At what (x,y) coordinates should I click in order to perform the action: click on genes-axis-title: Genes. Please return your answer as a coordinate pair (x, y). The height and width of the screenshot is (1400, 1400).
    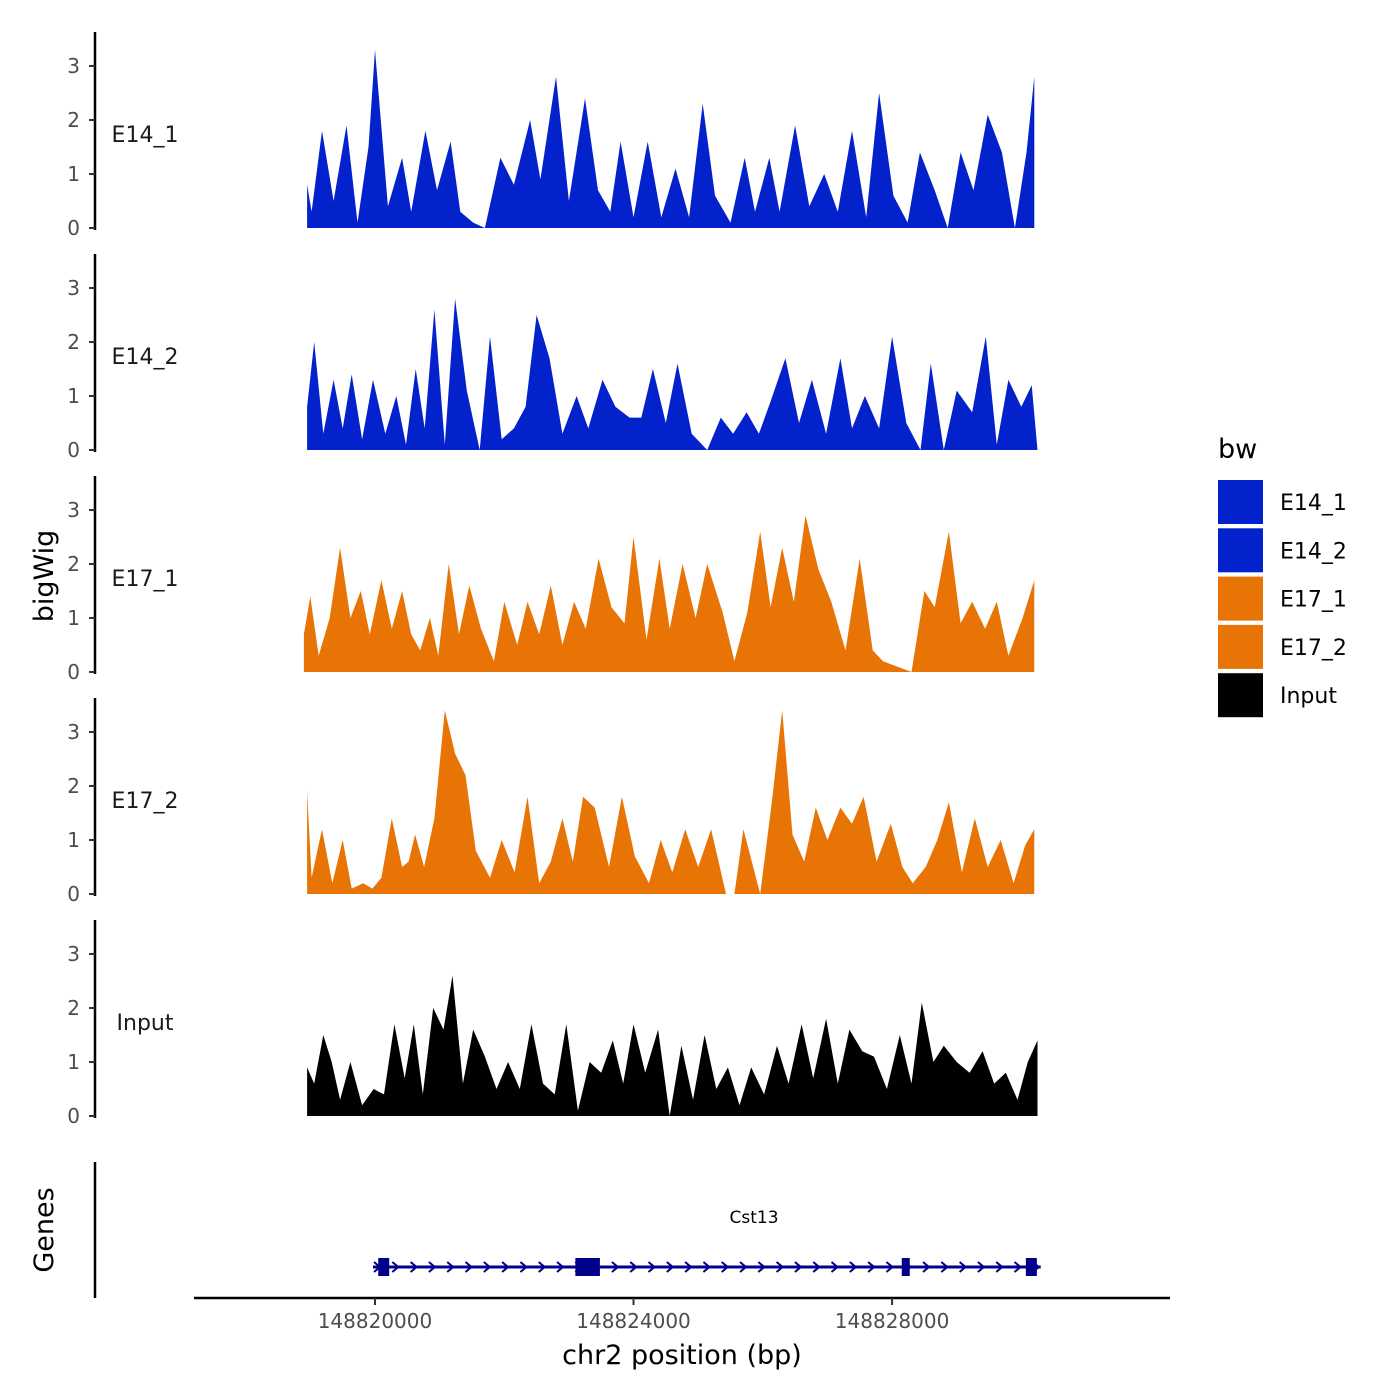
    Looking at the image, I should click on (44, 1229).